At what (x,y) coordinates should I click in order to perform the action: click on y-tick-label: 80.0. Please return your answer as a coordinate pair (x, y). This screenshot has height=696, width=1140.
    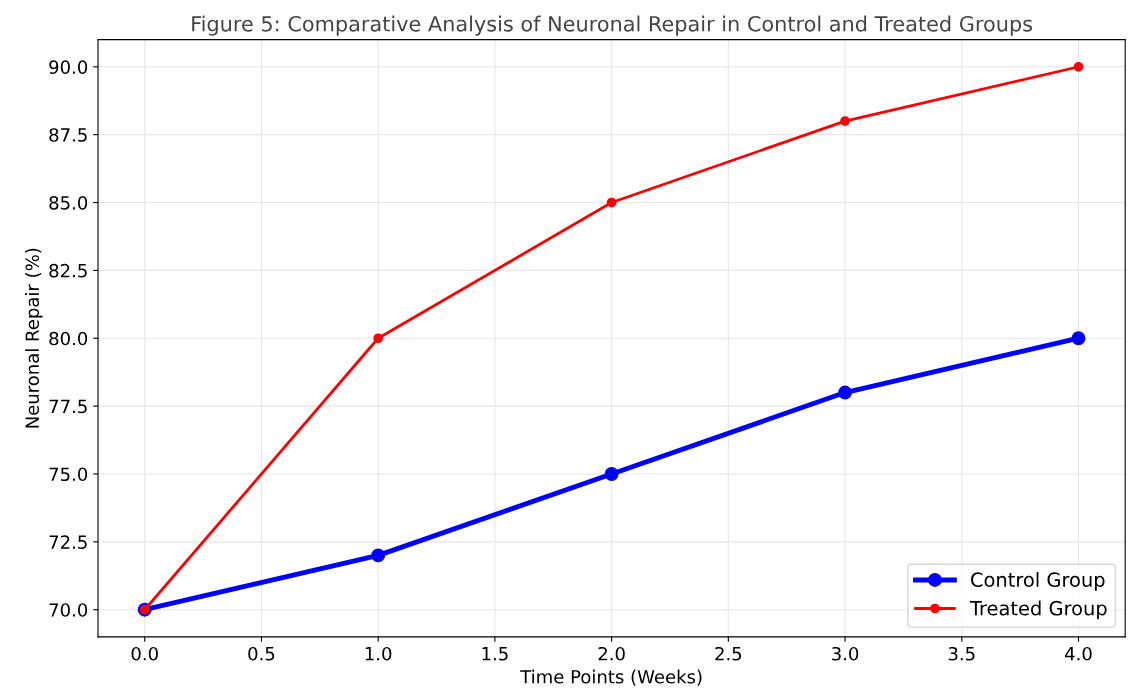
    Looking at the image, I should click on (68, 338).